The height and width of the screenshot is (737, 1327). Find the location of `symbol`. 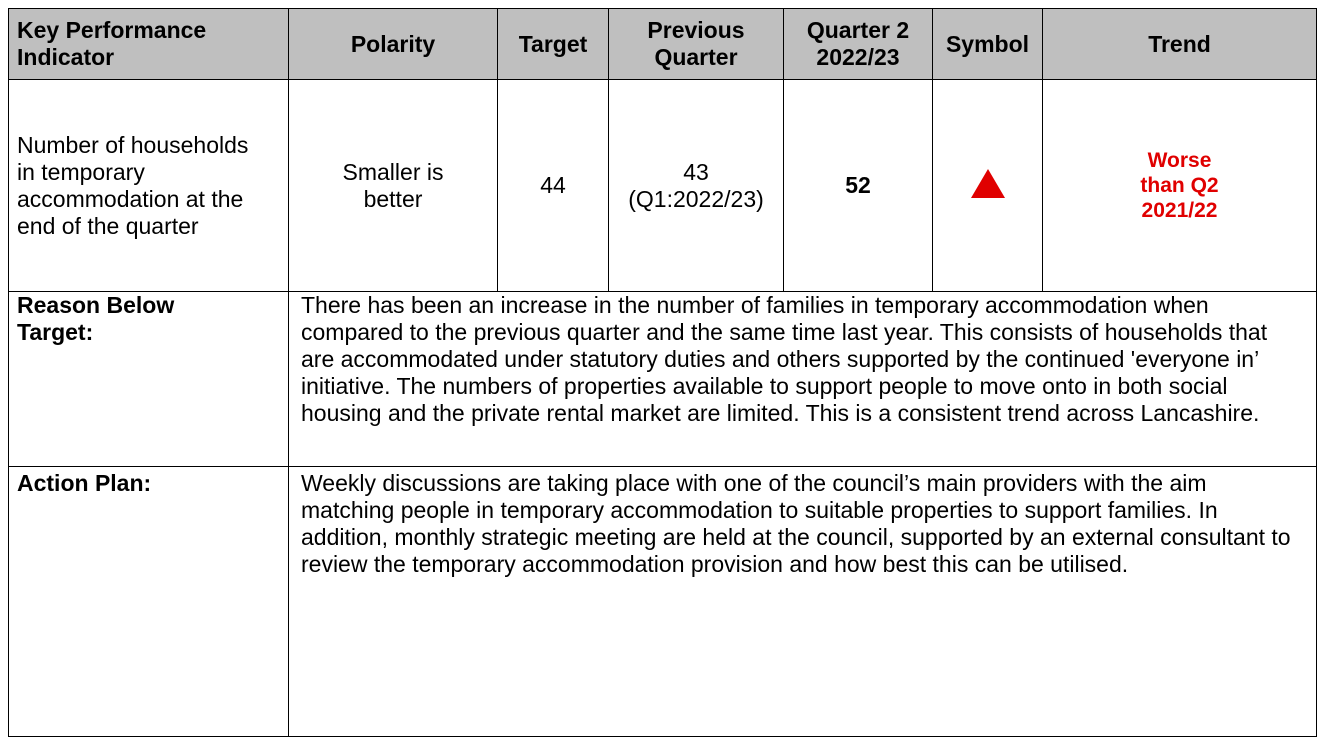

symbol is located at coordinates (987, 185).